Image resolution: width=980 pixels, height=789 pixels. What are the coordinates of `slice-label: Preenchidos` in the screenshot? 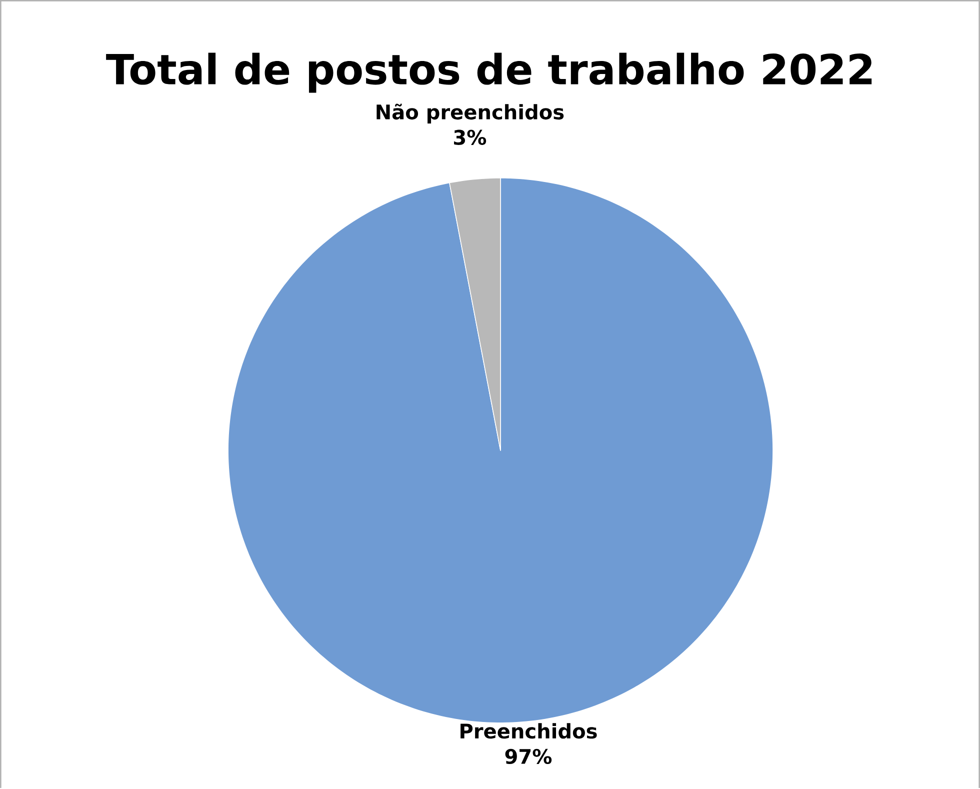 It's located at (528, 731).